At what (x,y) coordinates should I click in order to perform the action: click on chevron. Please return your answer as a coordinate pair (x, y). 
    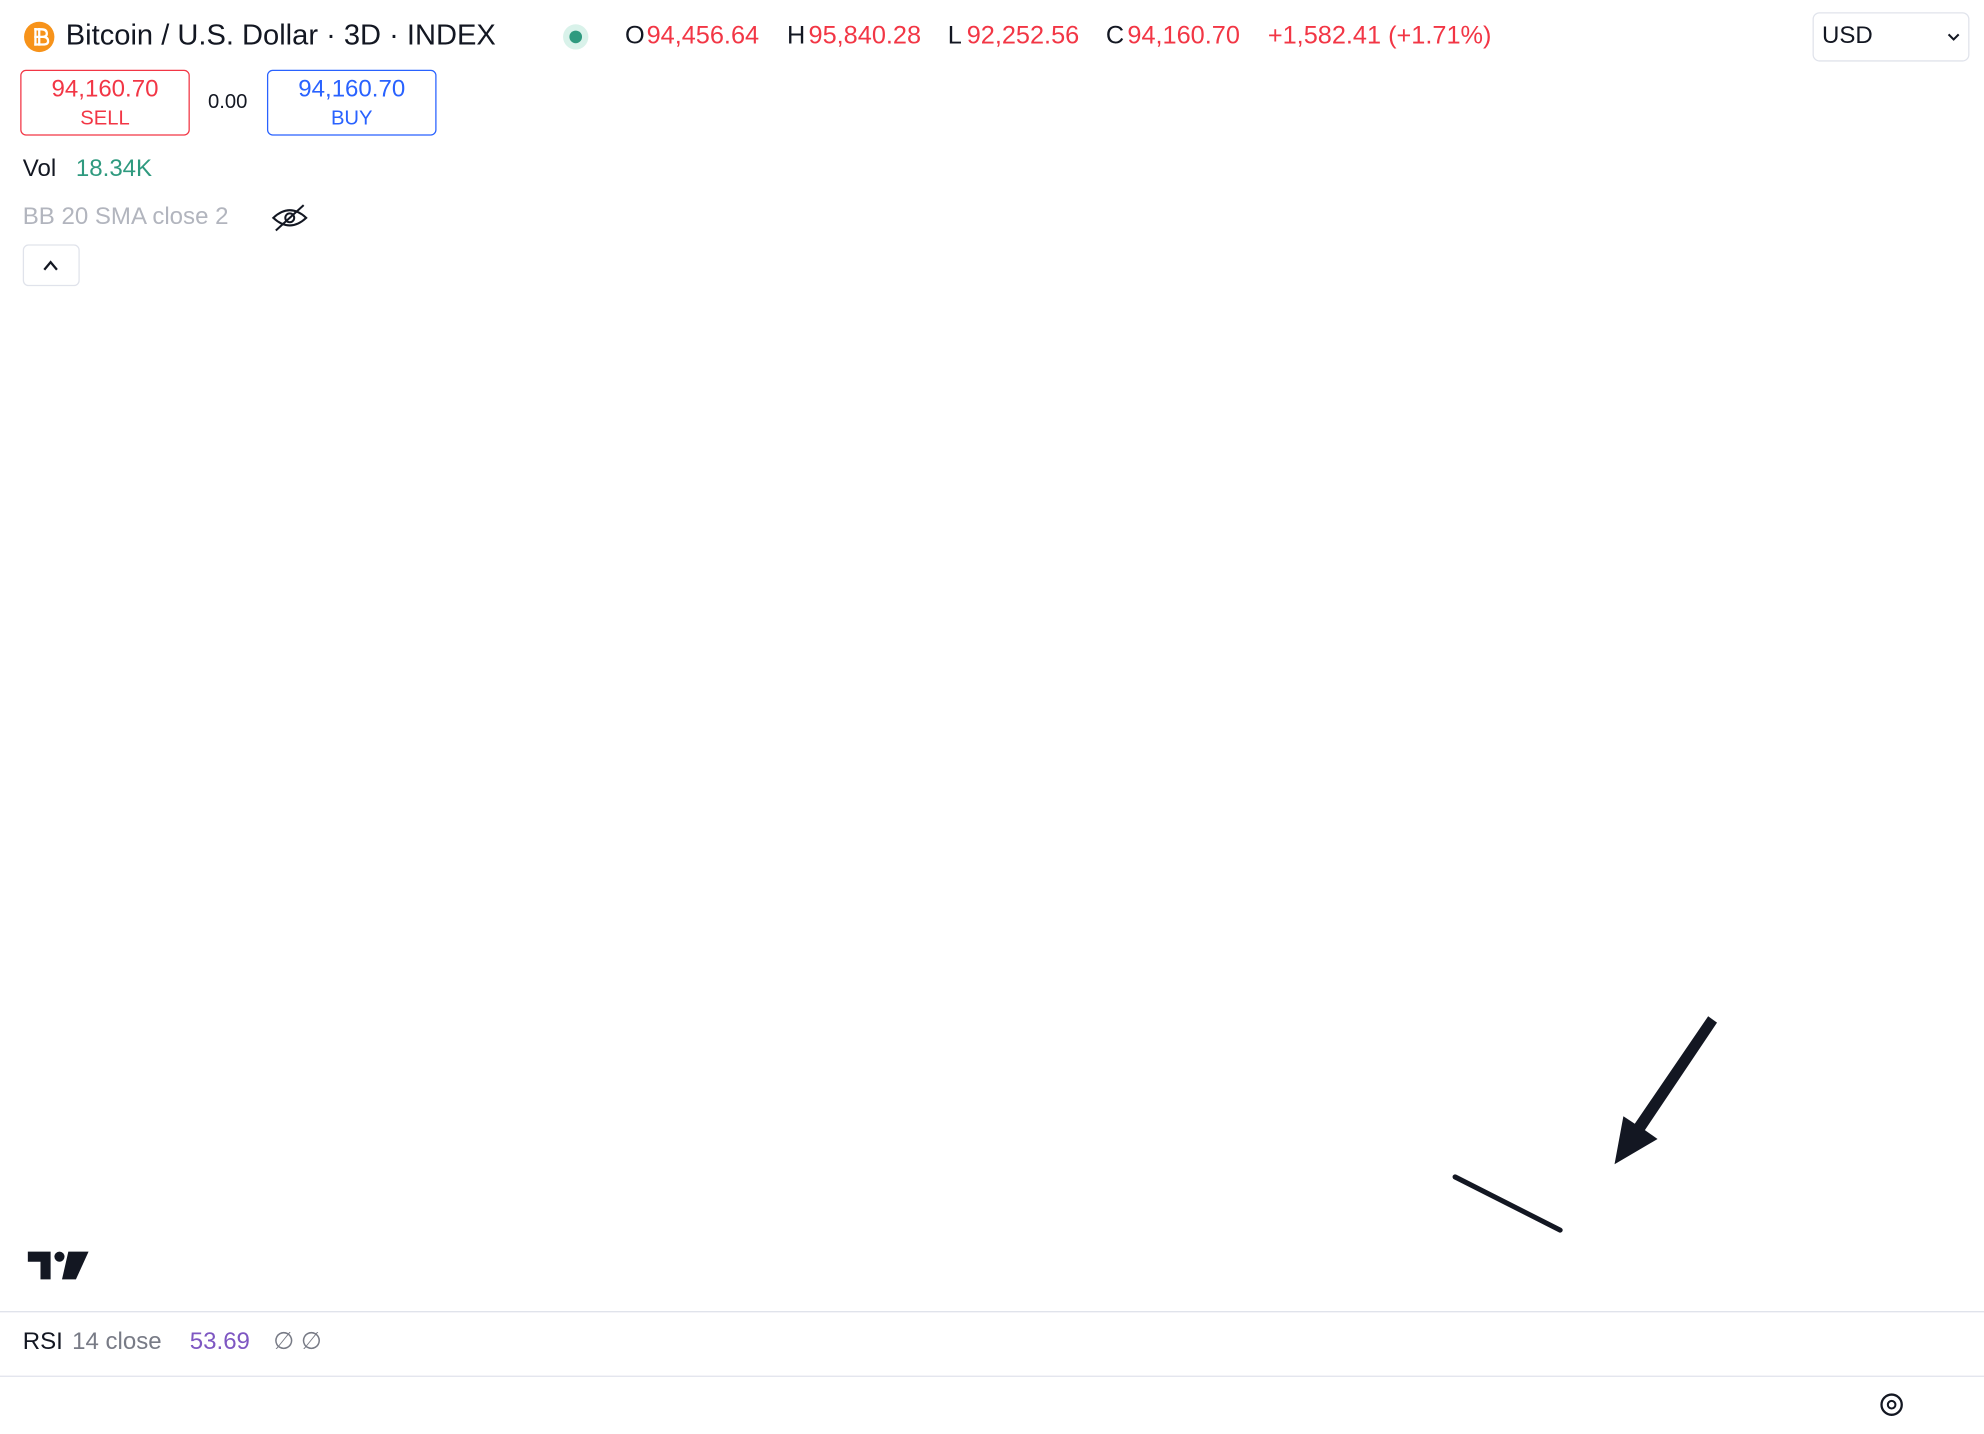
    Looking at the image, I should click on (1953, 37).